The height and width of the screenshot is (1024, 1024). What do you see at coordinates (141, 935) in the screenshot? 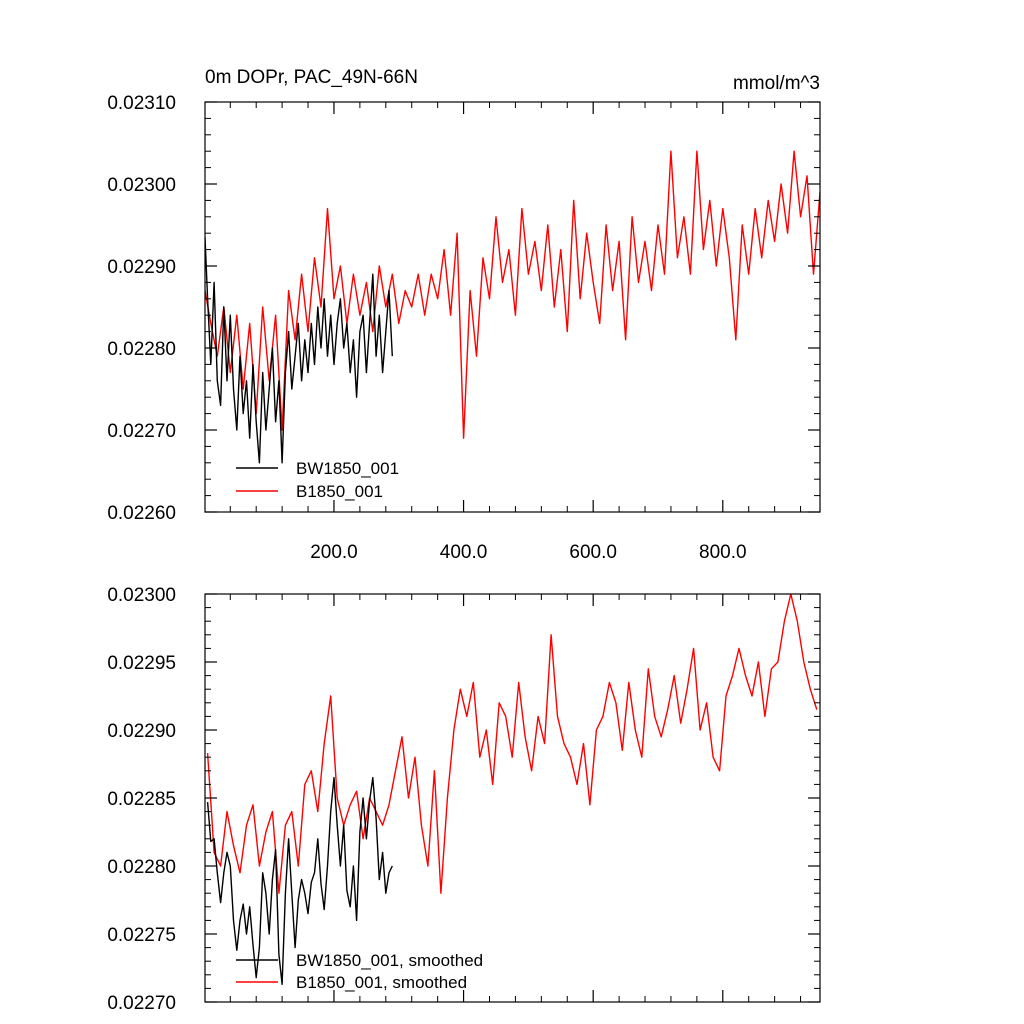
I see `y-tick-label: 0.02275` at bounding box center [141, 935].